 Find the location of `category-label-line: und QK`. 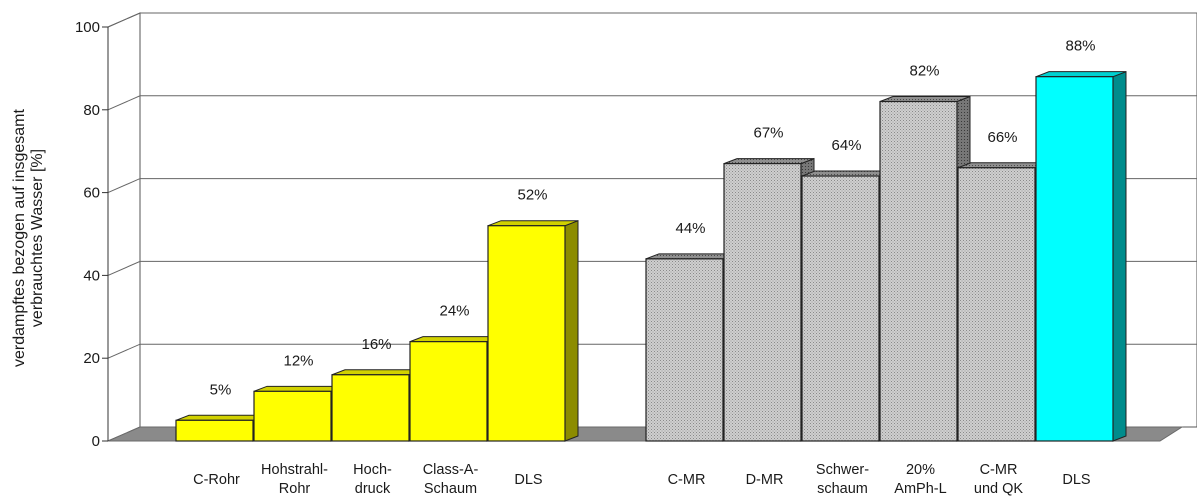

category-label-line: und QK is located at coordinates (998, 489).